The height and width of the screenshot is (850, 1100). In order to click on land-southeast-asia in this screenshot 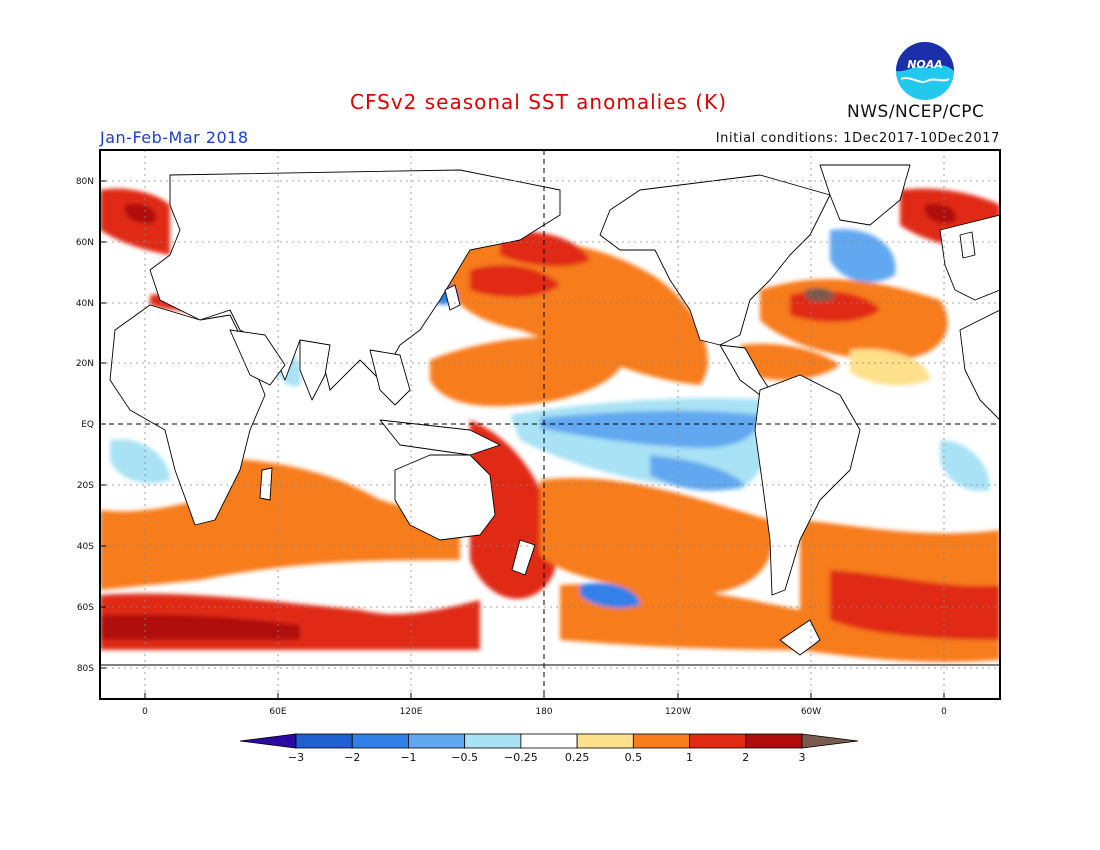, I will do `click(390, 377)`.